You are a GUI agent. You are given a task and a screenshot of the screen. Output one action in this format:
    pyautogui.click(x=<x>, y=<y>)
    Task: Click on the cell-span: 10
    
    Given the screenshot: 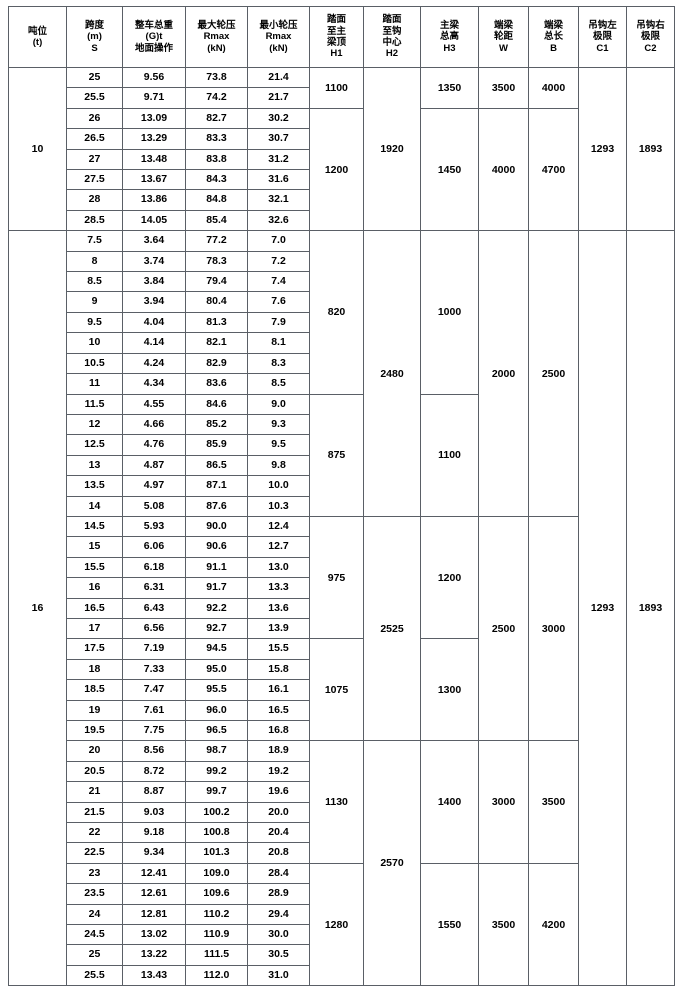 What is the action you would take?
    pyautogui.click(x=94, y=343)
    